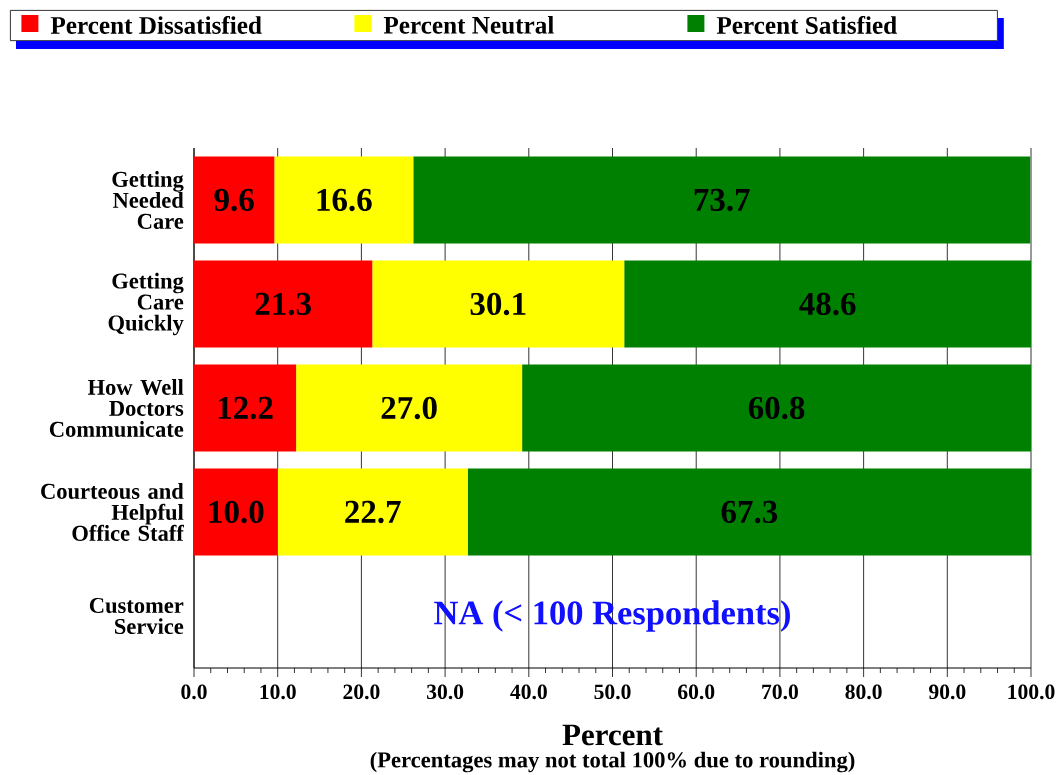 This screenshot has width=1060, height=775. I want to click on data-label: 60.8, so click(776, 408).